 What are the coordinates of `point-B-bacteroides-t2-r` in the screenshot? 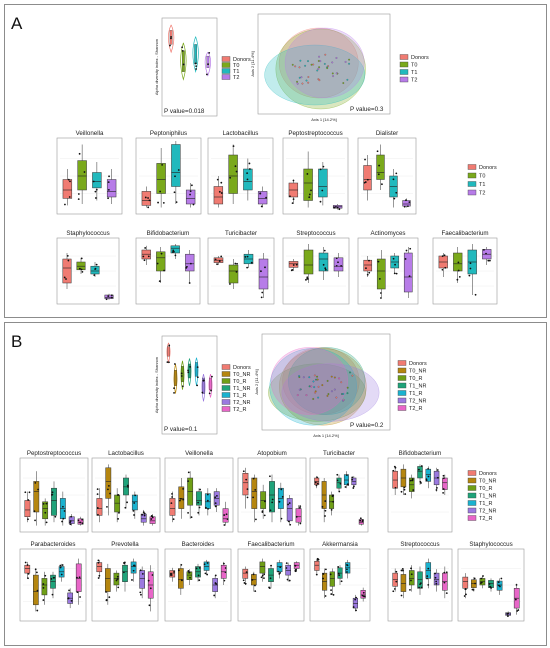 It's located at (223, 563).